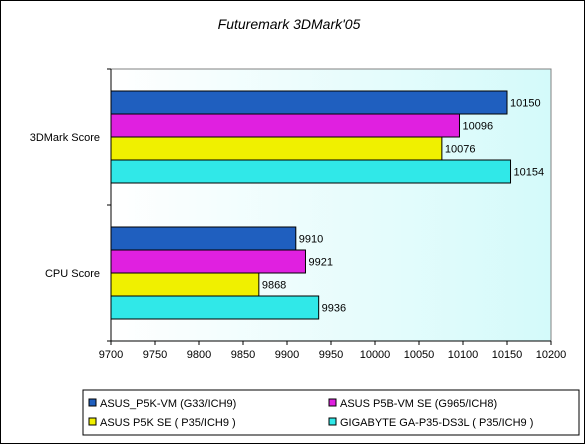 The height and width of the screenshot is (444, 585). Describe the element at coordinates (155, 355) in the screenshot. I see `x-tick-label: 9750` at that location.